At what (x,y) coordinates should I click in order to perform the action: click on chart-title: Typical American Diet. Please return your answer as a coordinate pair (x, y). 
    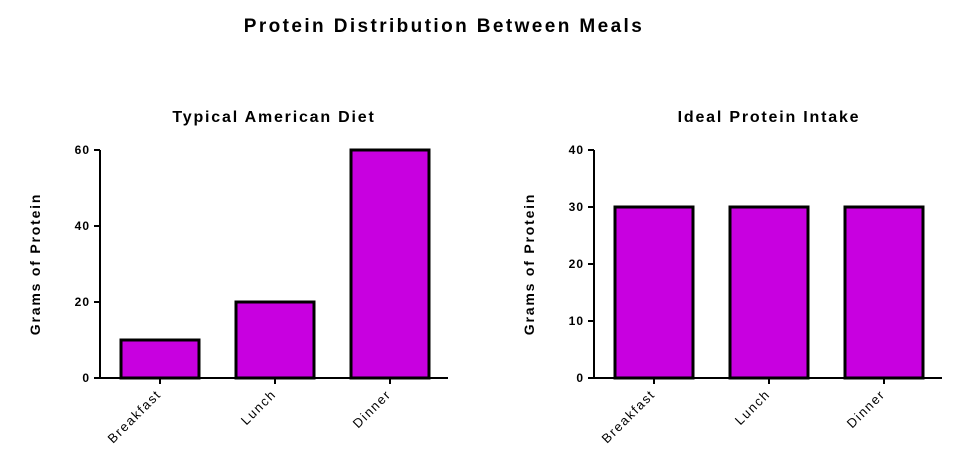
    Looking at the image, I should click on (273, 117).